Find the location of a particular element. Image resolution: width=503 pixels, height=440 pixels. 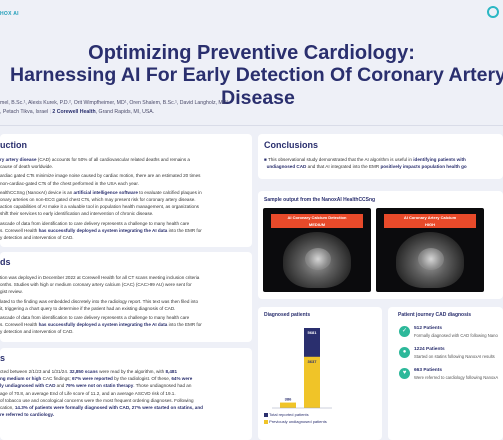

methods-title: ds is located at coordinates (5, 262).